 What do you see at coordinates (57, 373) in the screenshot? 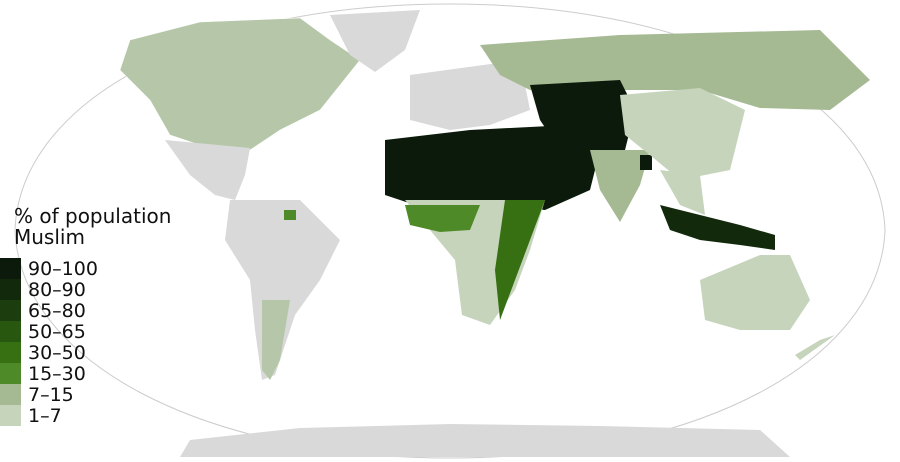
I see `legend-label: 15–30` at bounding box center [57, 373].